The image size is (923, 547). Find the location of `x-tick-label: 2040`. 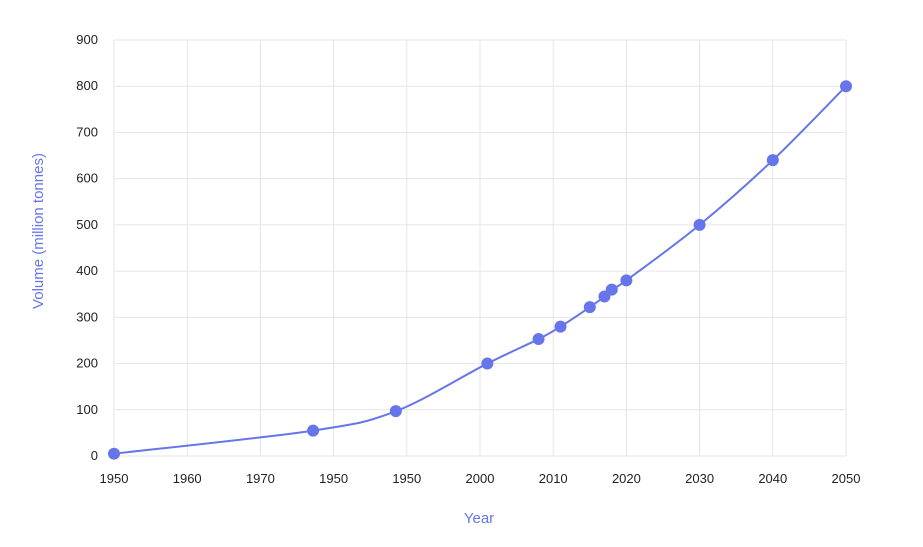

x-tick-label: 2040 is located at coordinates (772, 478).